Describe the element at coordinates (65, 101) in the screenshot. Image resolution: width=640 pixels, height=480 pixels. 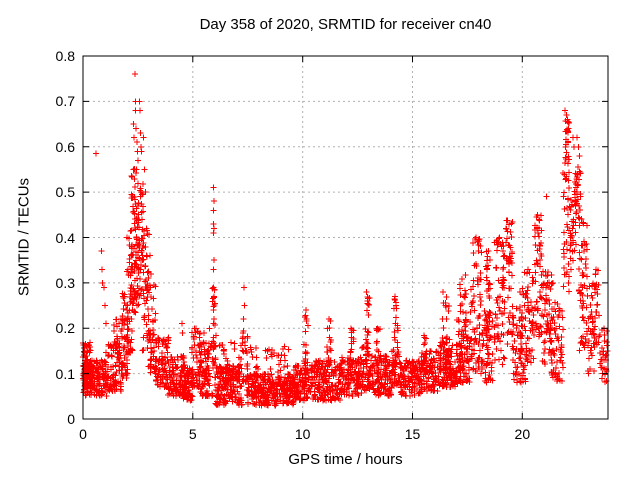
I see `y-tick-label: 0.7` at that location.